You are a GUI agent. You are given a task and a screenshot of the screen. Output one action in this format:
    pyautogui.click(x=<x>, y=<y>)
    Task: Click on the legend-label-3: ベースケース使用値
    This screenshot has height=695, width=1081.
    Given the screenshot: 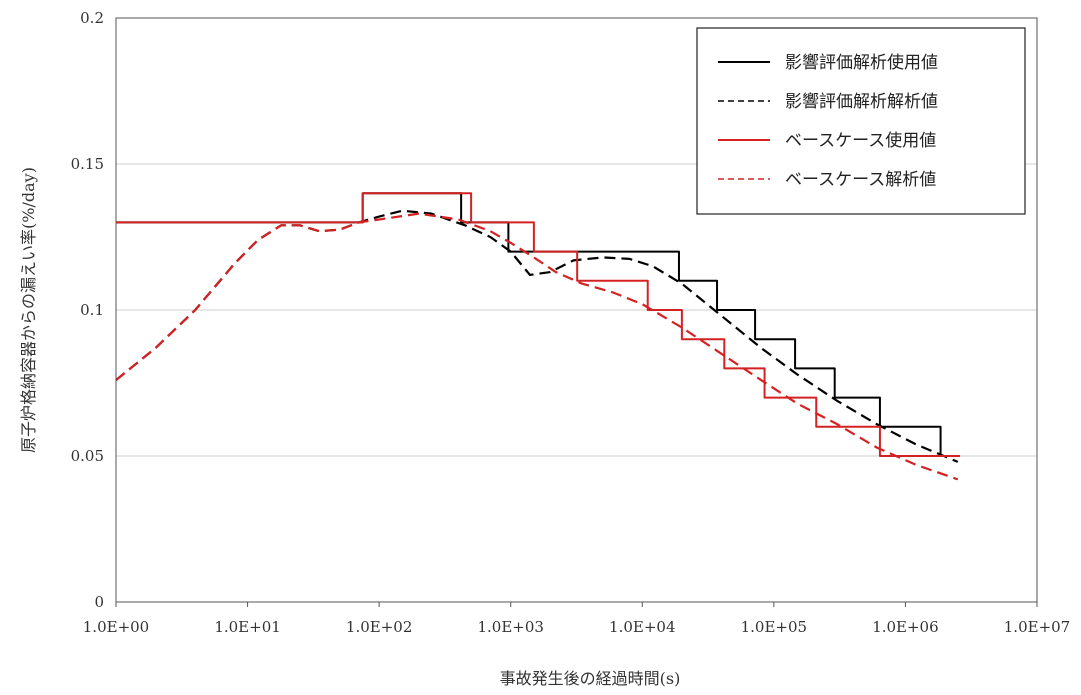 What is the action you would take?
    pyautogui.click(x=860, y=140)
    